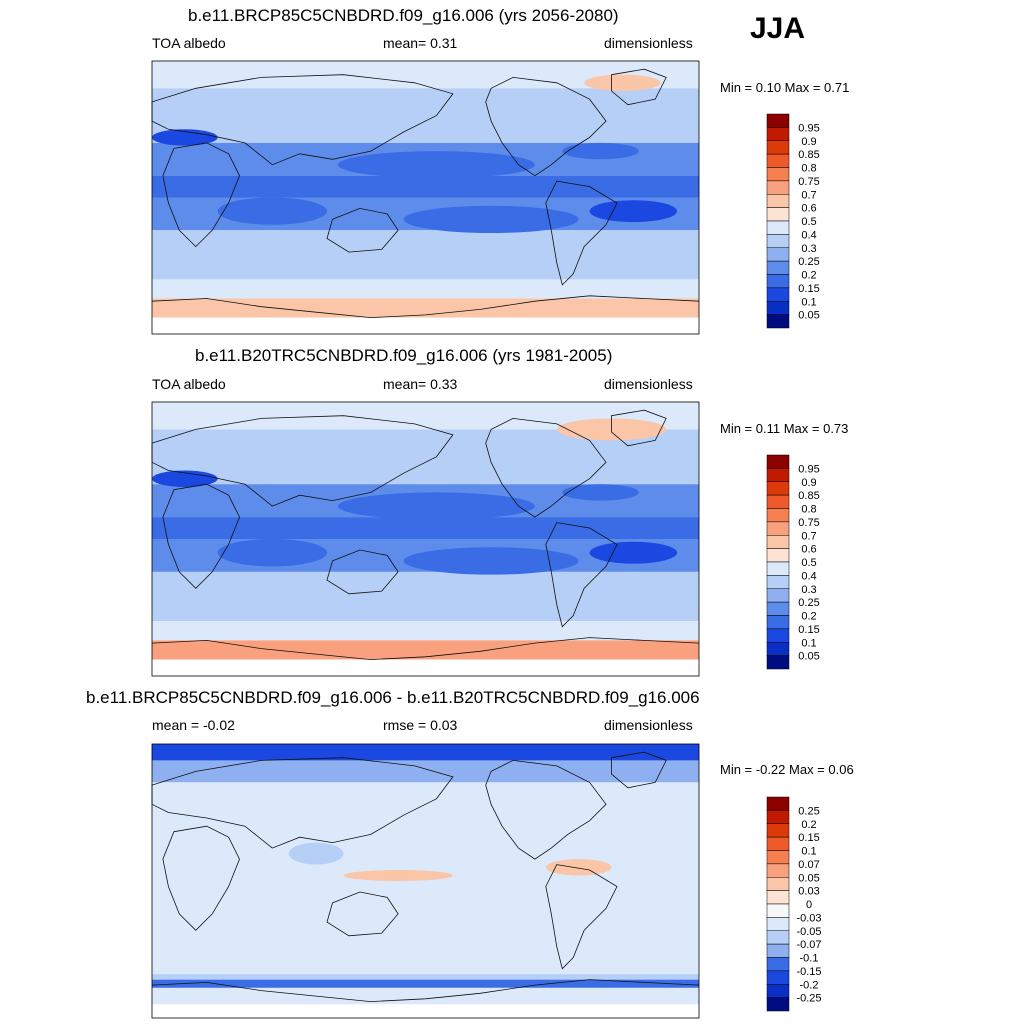  What do you see at coordinates (648, 43) in the screenshot?
I see `panel-1-units-label: dimensionless` at bounding box center [648, 43].